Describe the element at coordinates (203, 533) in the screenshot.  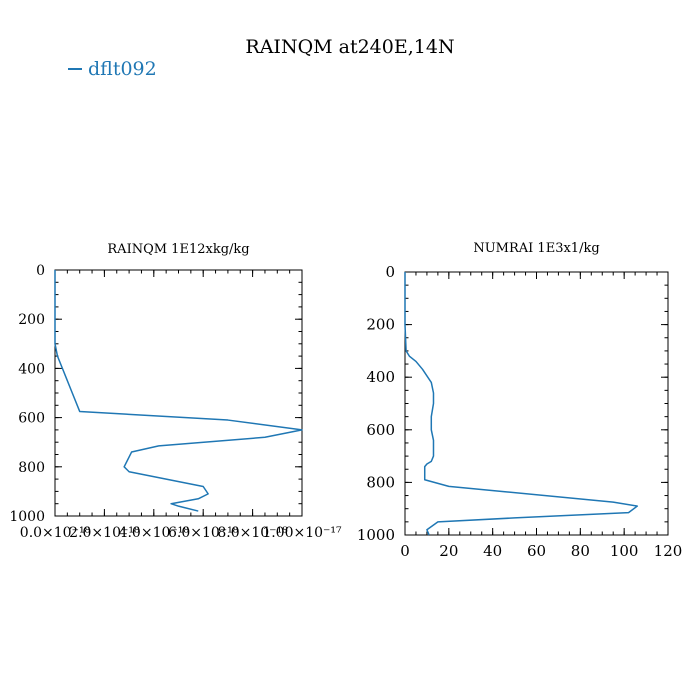
I see `x-tick-label: 6.0×10⁻¹⁸` at that location.